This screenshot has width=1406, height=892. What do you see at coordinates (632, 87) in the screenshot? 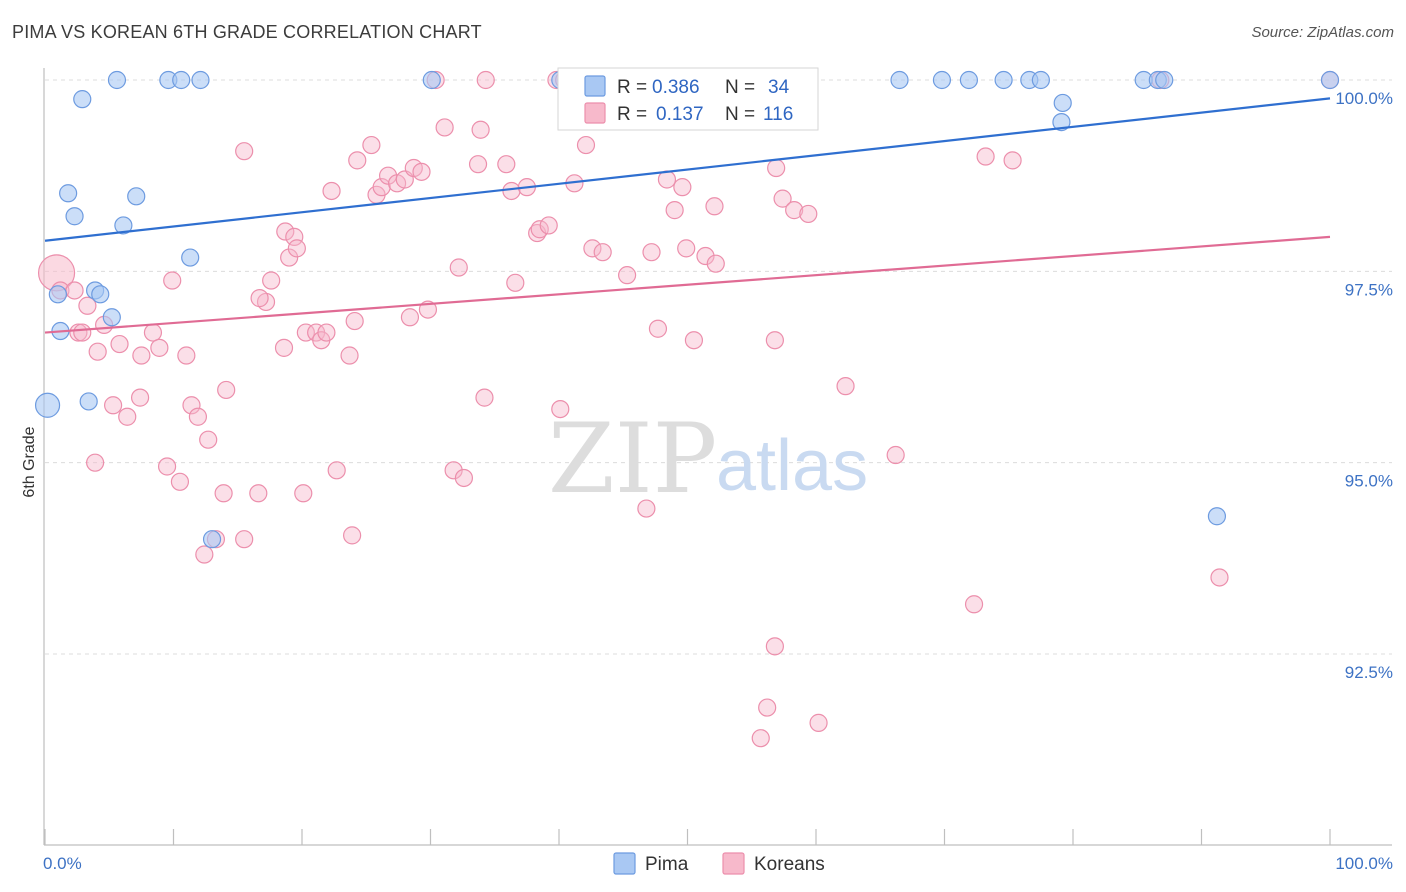
I see `legend-r-label-pima: R =` at bounding box center [632, 87].